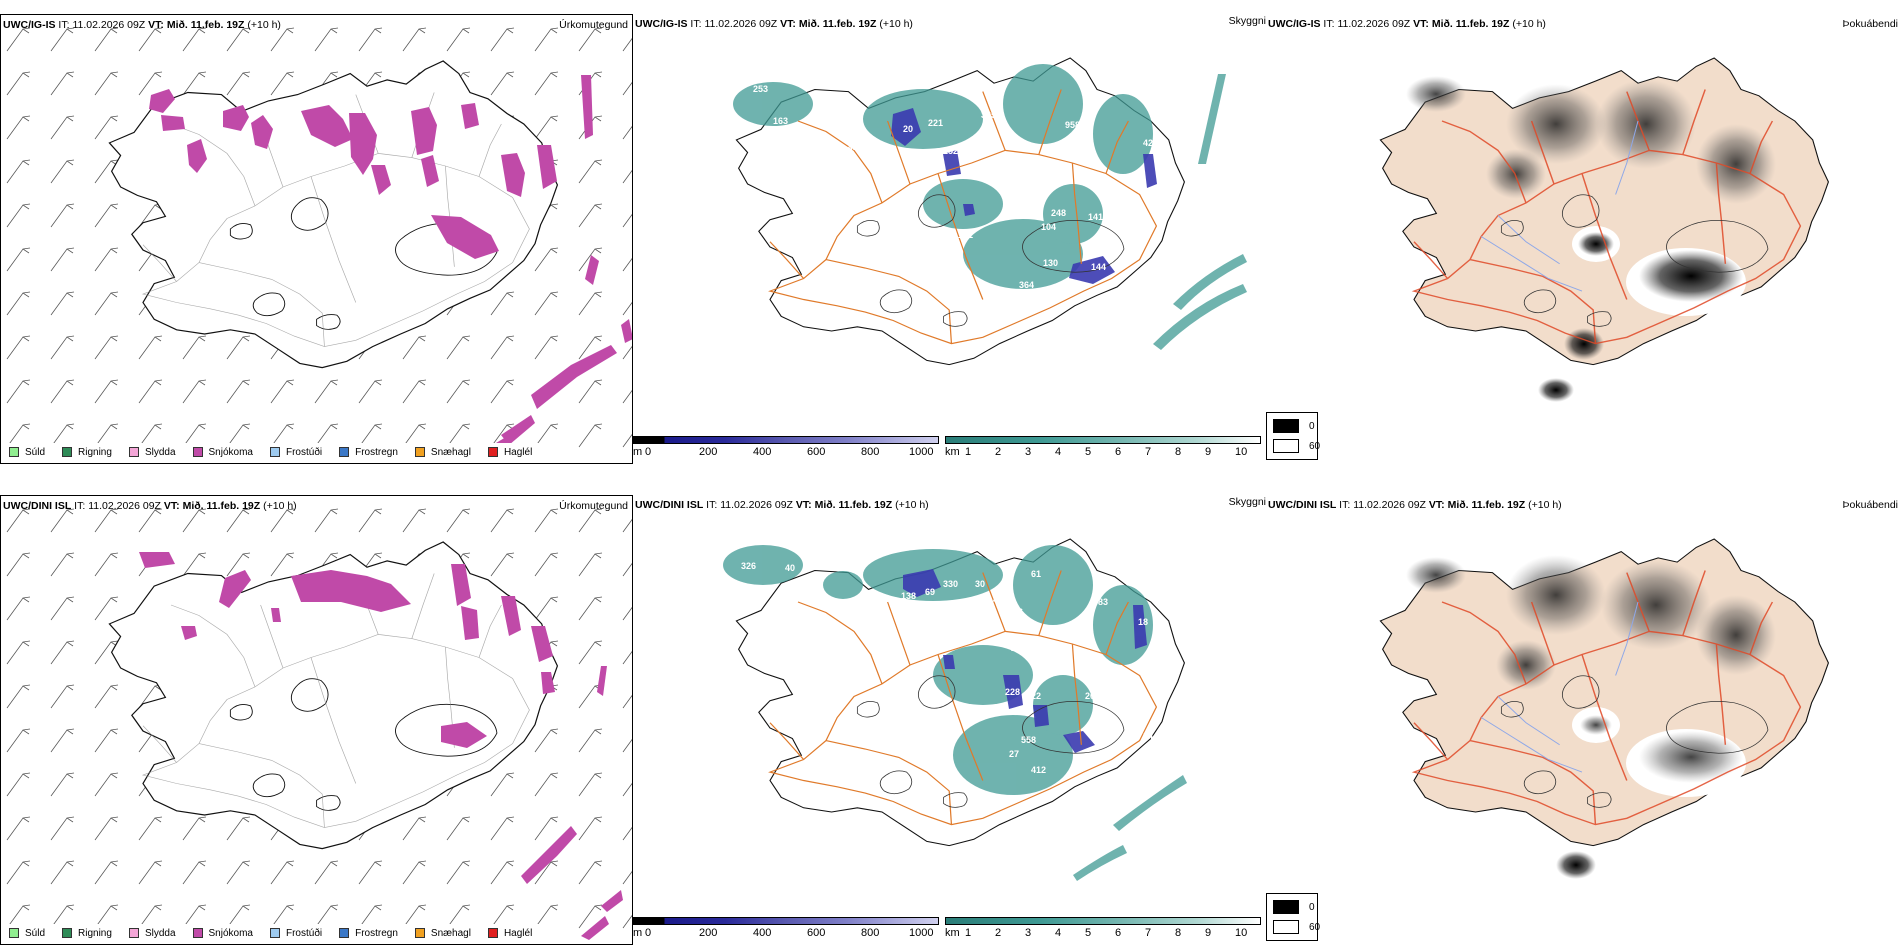  I want to click on ceiling-label: 330, so click(950, 584).